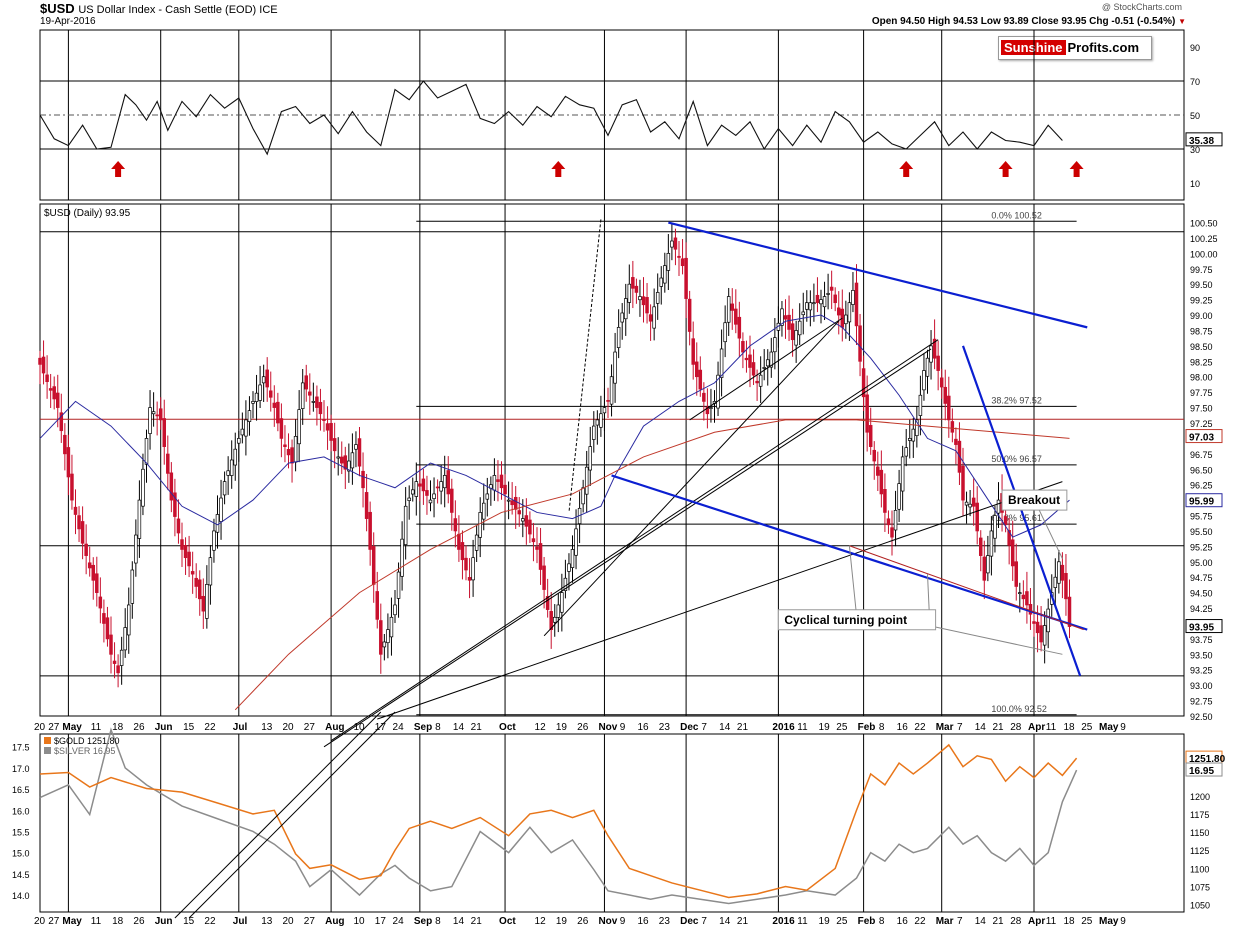  What do you see at coordinates (21, 875) in the screenshot?
I see `silver-tick-label-1: 14.5` at bounding box center [21, 875].